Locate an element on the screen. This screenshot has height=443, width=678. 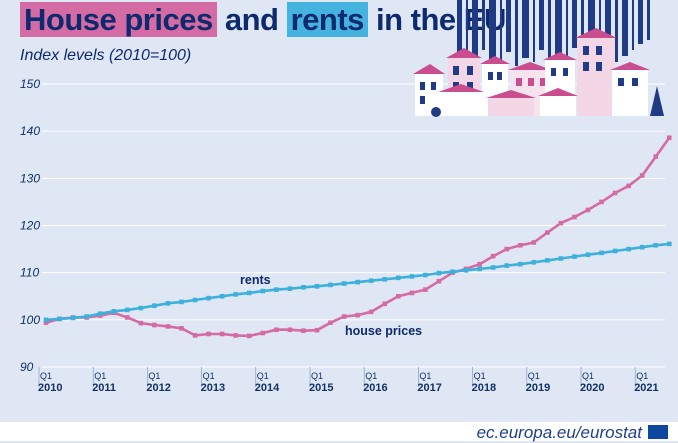
title-rents: rents is located at coordinates (327, 19).